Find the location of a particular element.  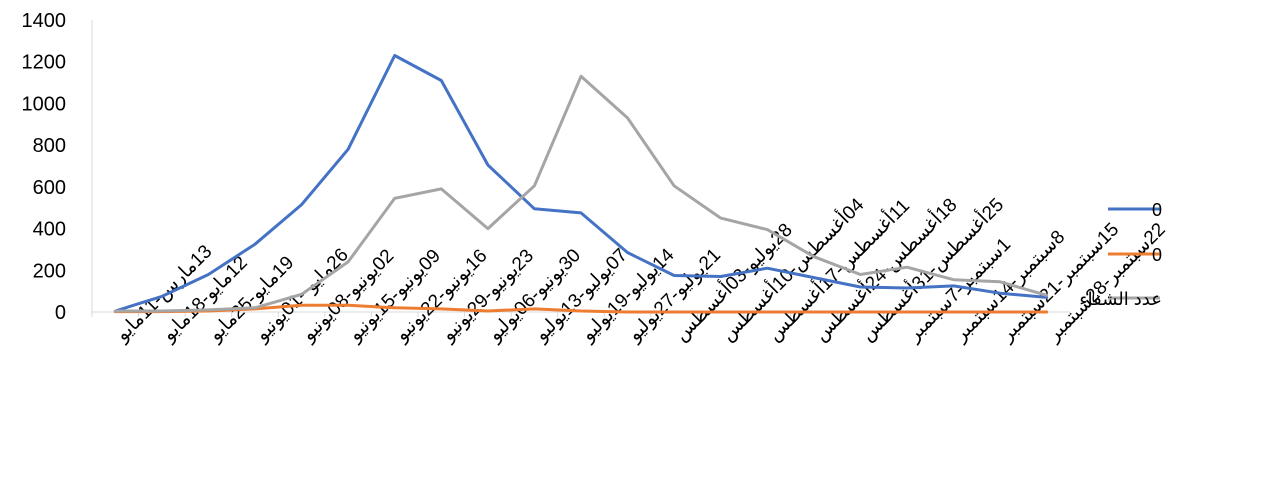

y-tick-label: 1400 is located at coordinates (44, 21).